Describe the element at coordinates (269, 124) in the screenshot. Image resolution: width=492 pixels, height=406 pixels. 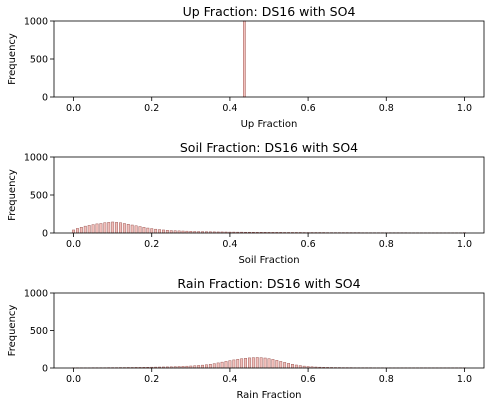
I see `x-axis-label: Up Fraction` at that location.